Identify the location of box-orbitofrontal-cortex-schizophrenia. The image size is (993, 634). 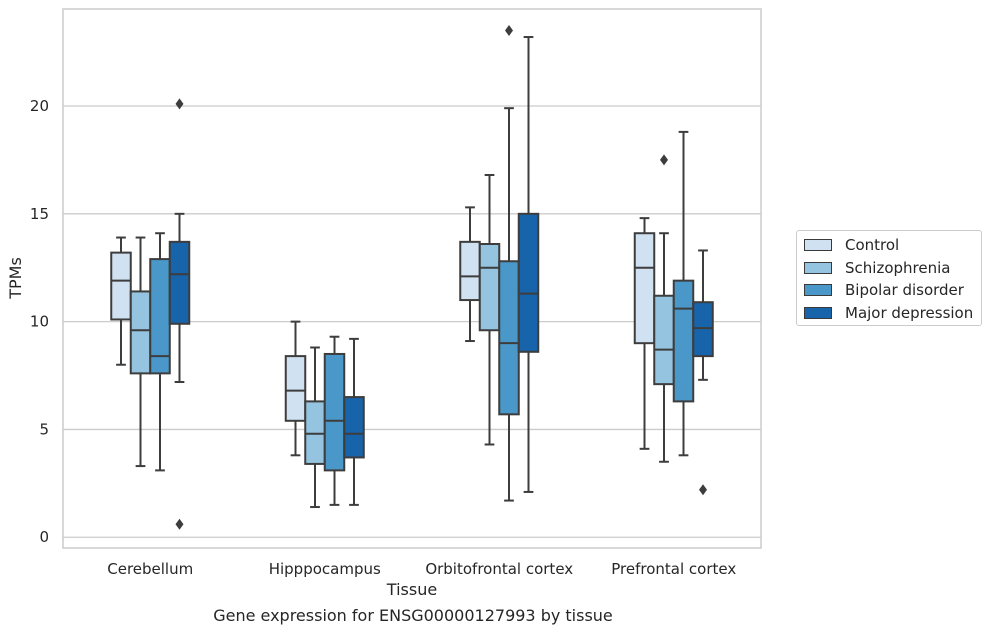
(489, 310).